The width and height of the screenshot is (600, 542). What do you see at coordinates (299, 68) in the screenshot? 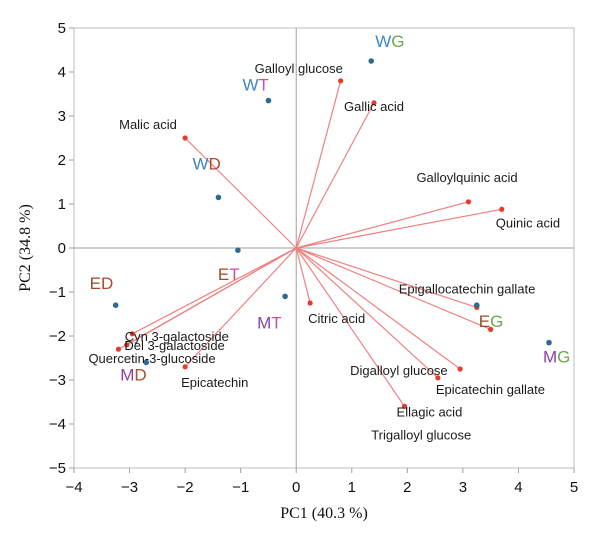
I see `loading-label: Galloyl glucose` at bounding box center [299, 68].